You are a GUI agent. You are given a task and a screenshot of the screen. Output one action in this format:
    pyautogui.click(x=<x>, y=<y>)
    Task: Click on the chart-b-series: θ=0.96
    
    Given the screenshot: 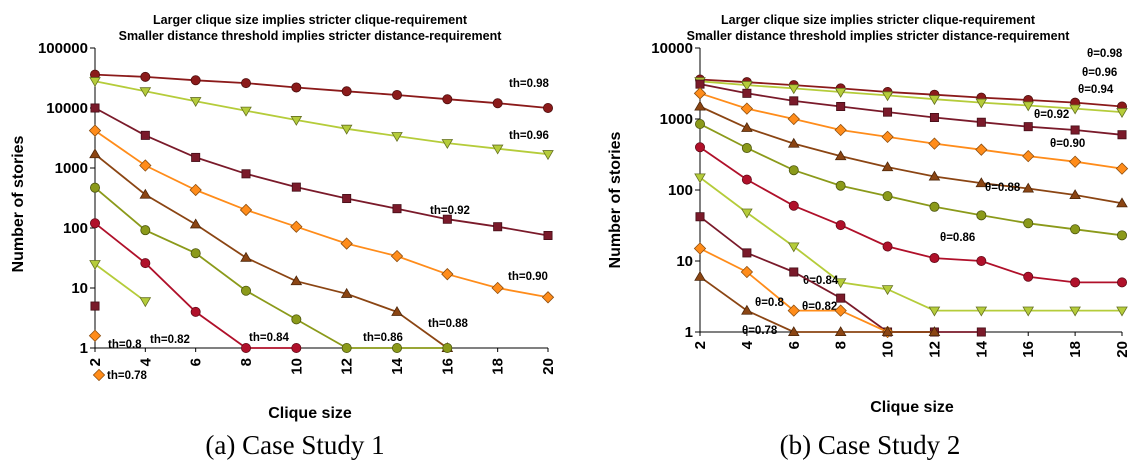 What is the action you would take?
    pyautogui.click(x=911, y=93)
    